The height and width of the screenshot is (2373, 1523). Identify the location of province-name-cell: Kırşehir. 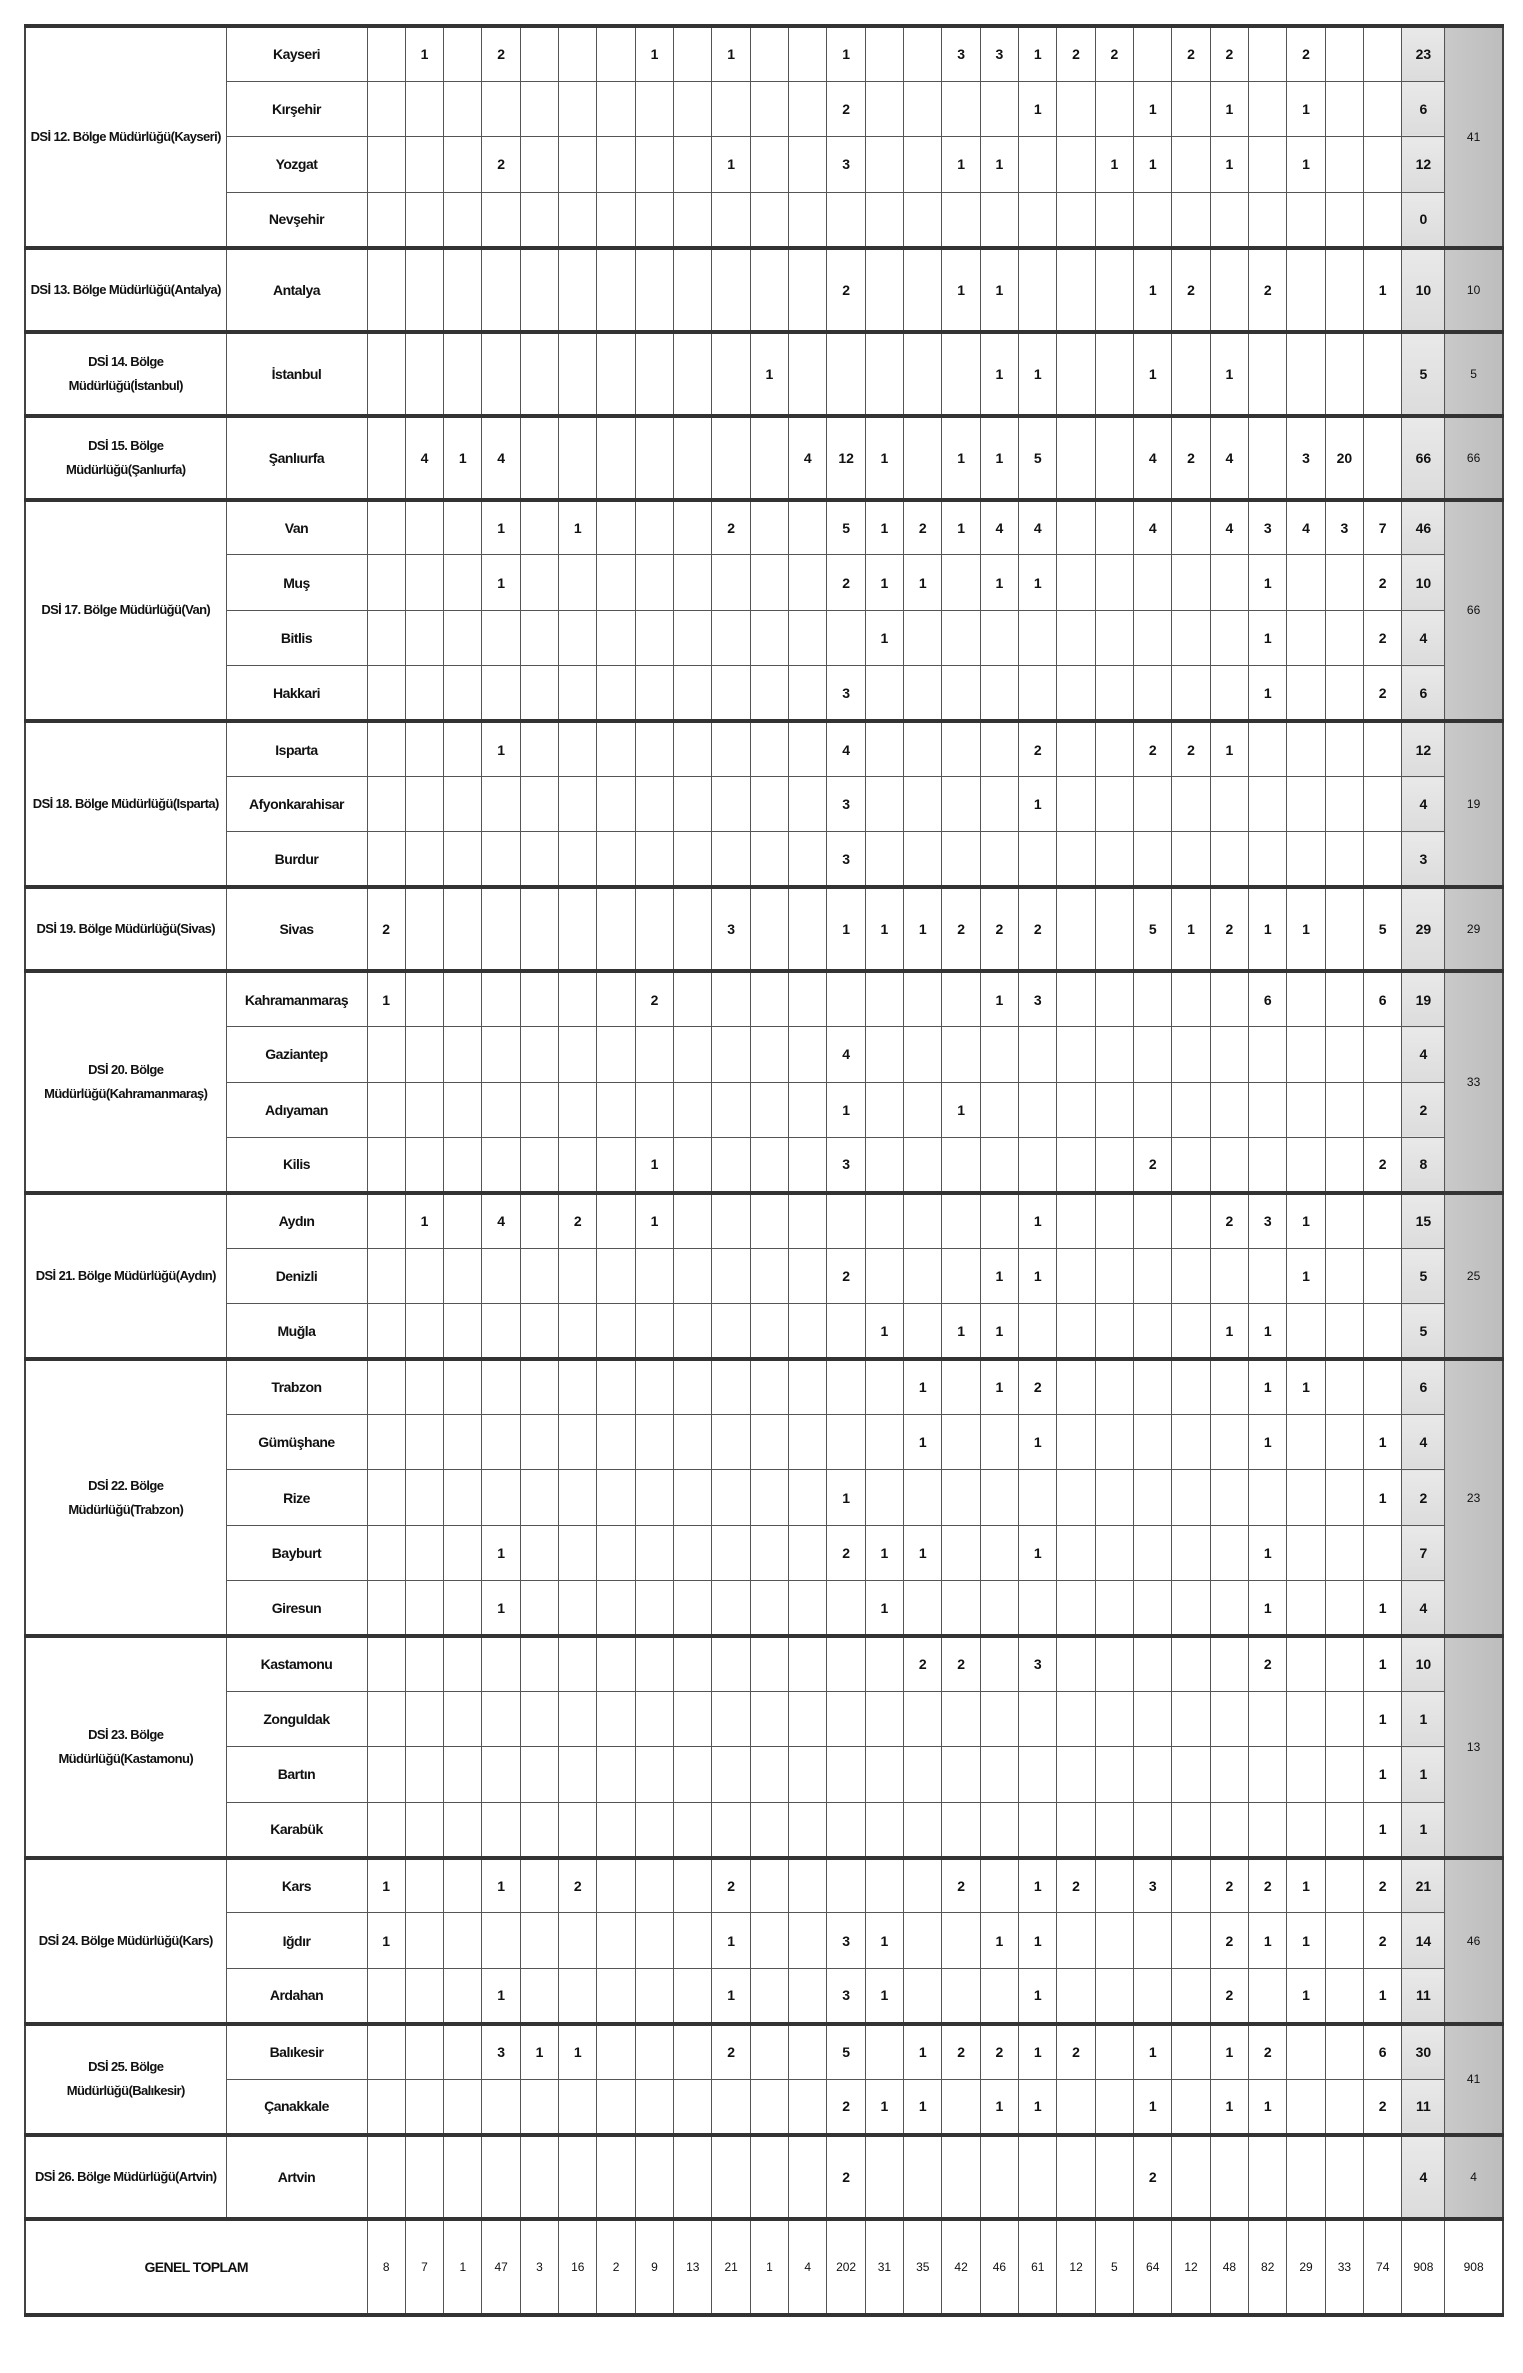
(296, 109).